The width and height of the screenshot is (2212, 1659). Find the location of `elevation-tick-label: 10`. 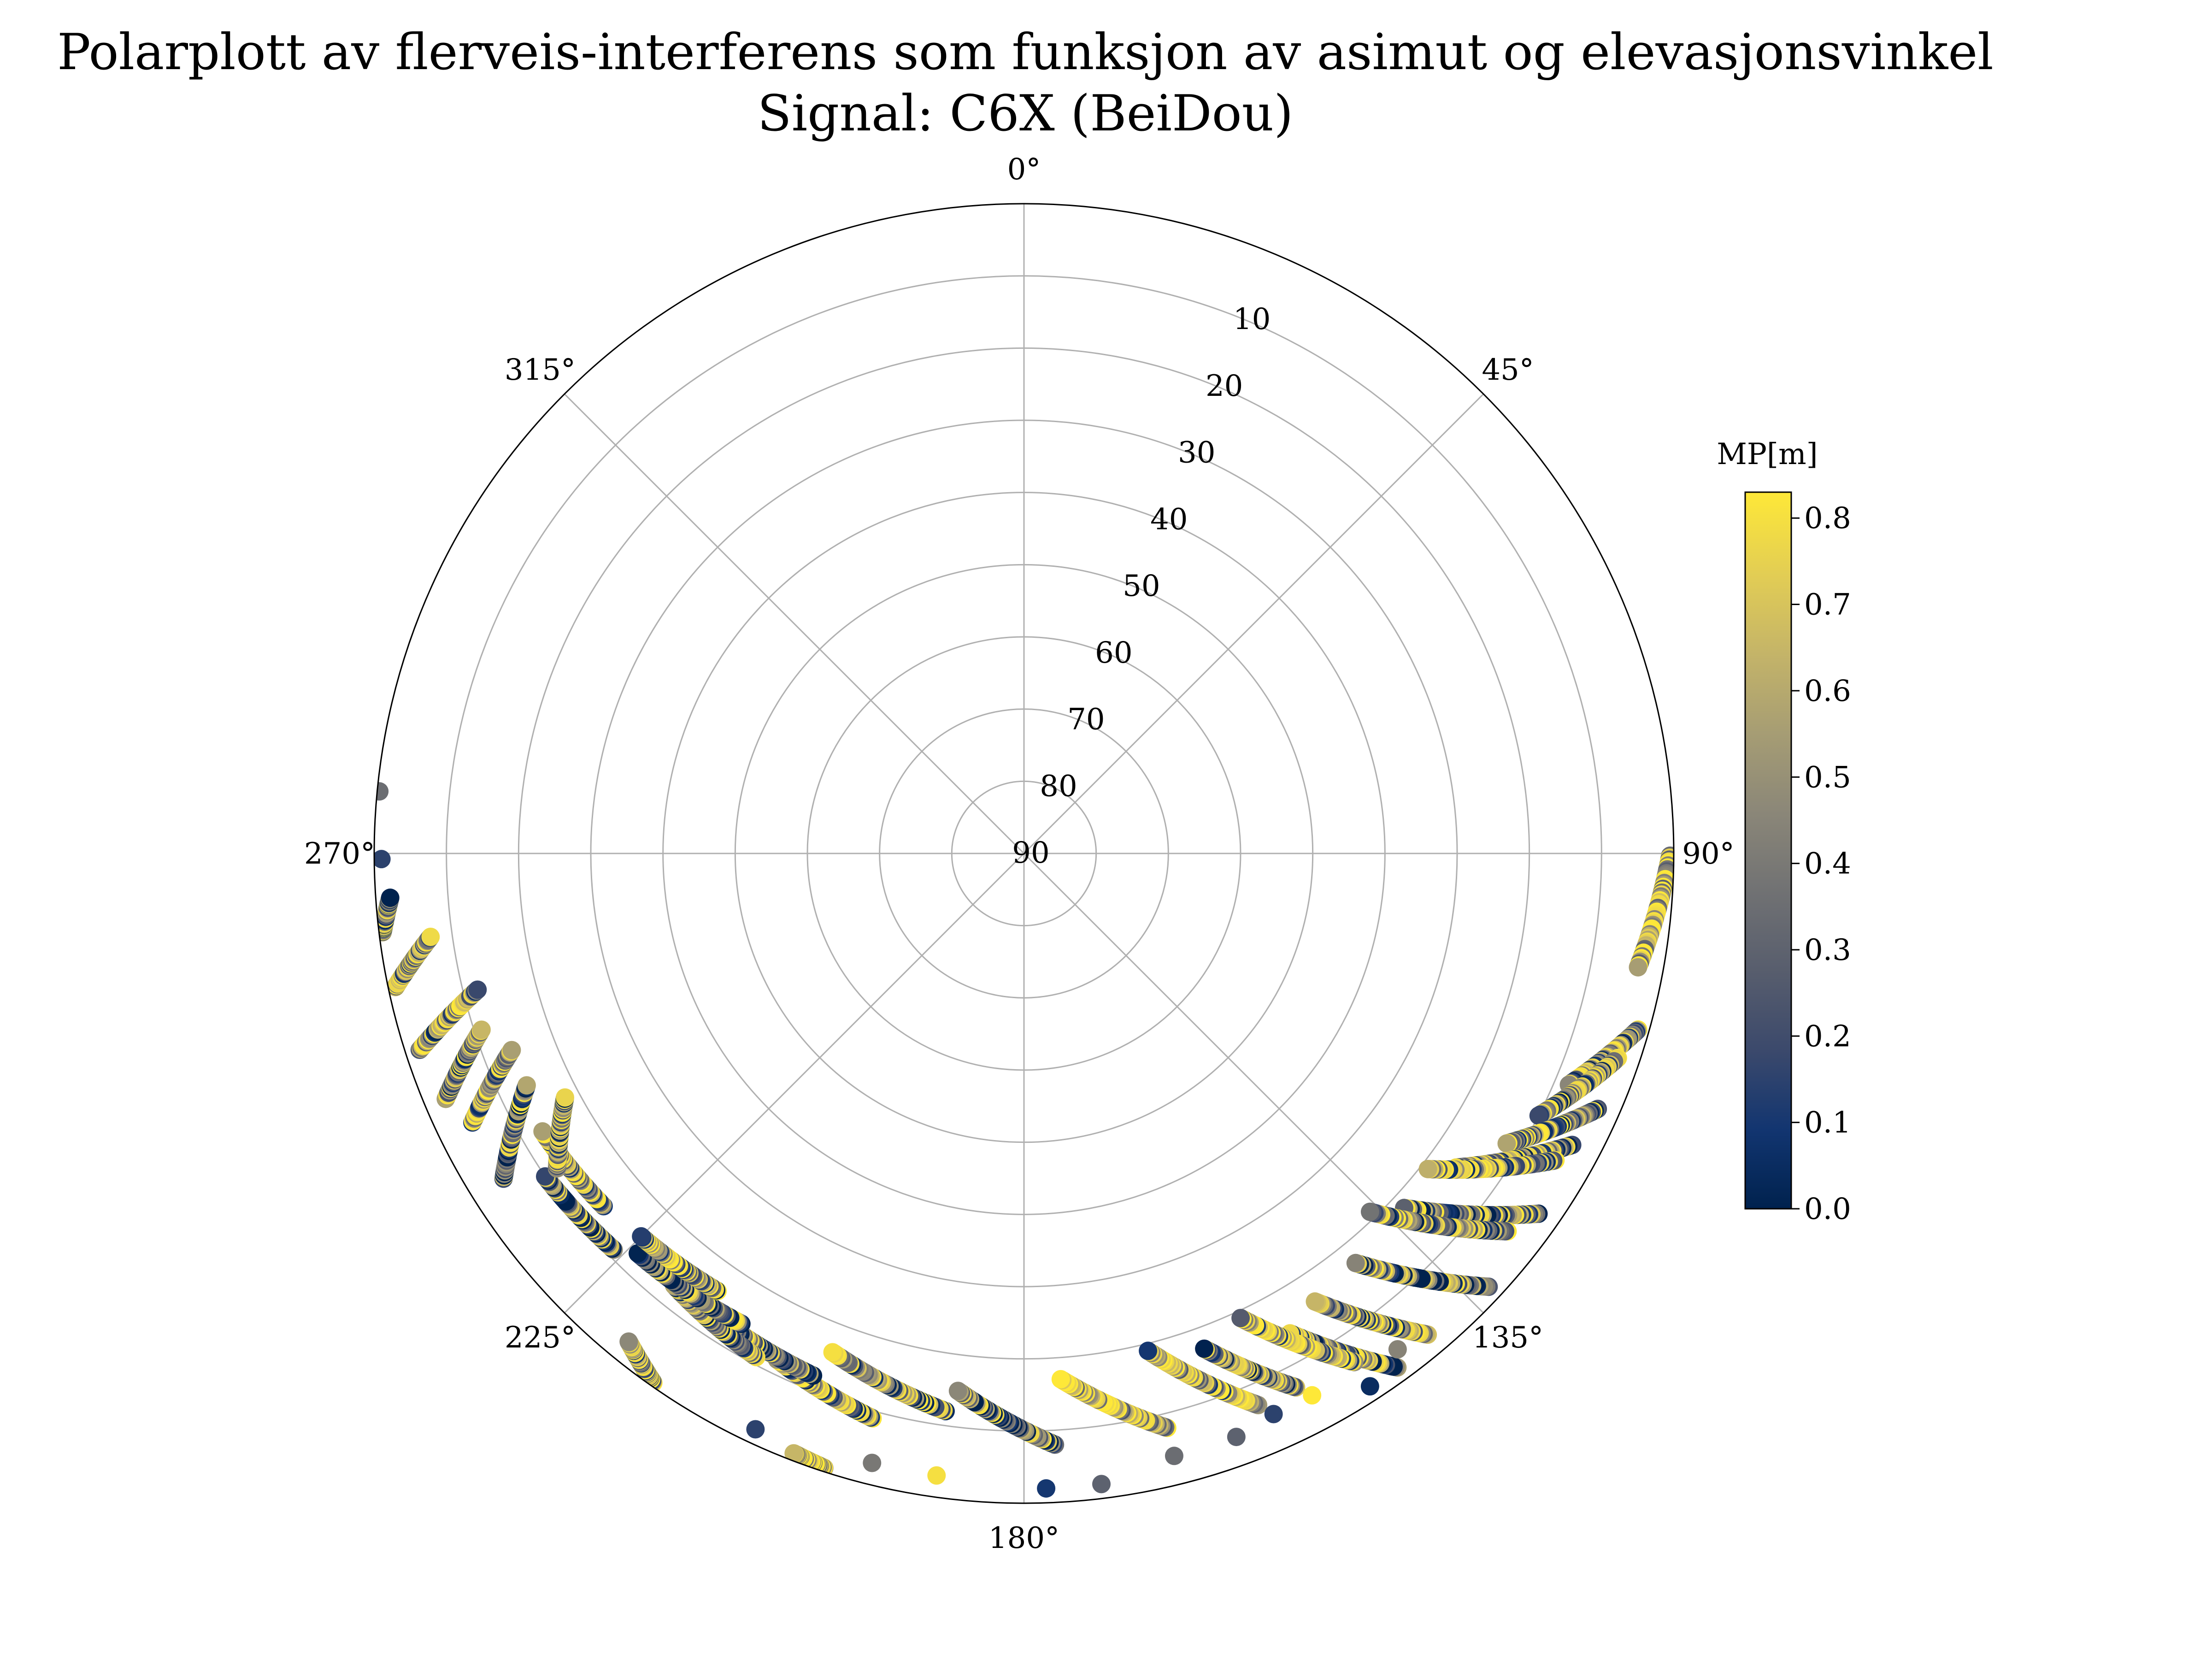

elevation-tick-label: 10 is located at coordinates (1252, 319).